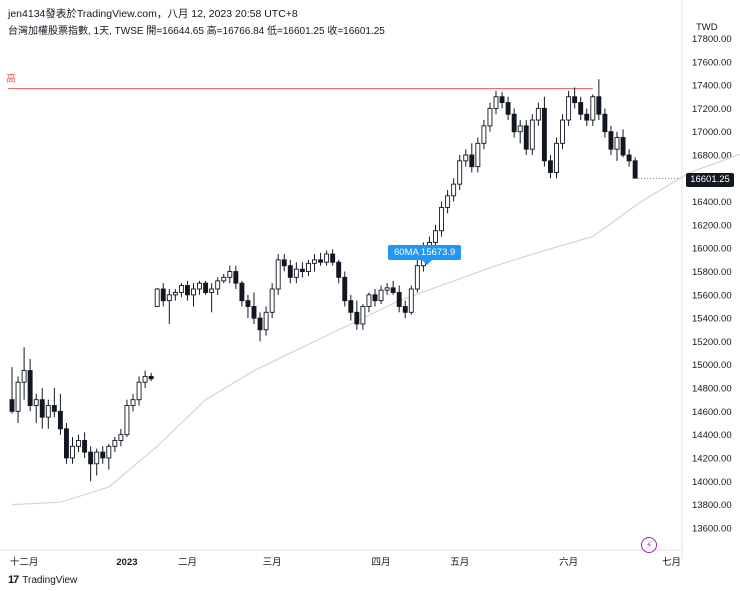 The width and height of the screenshot is (740, 591). Describe the element at coordinates (710, 180) in the screenshot. I see `last-price-badge: 16601.25` at that location.